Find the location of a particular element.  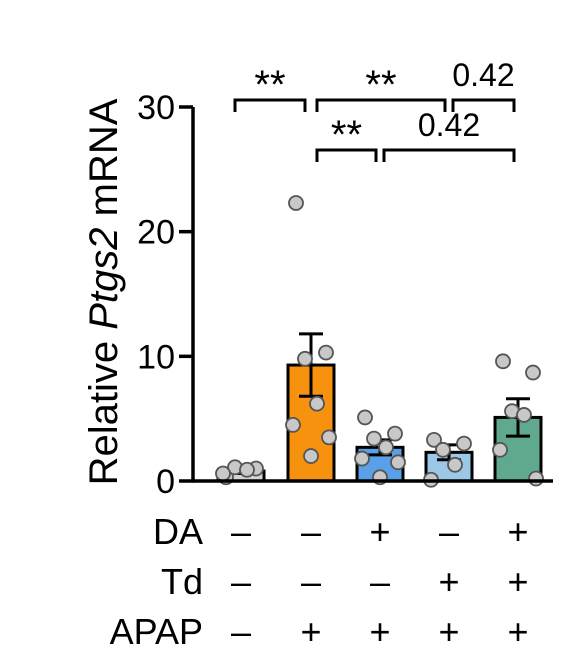

treatment-sign-1-4: + is located at coordinates (517, 581).